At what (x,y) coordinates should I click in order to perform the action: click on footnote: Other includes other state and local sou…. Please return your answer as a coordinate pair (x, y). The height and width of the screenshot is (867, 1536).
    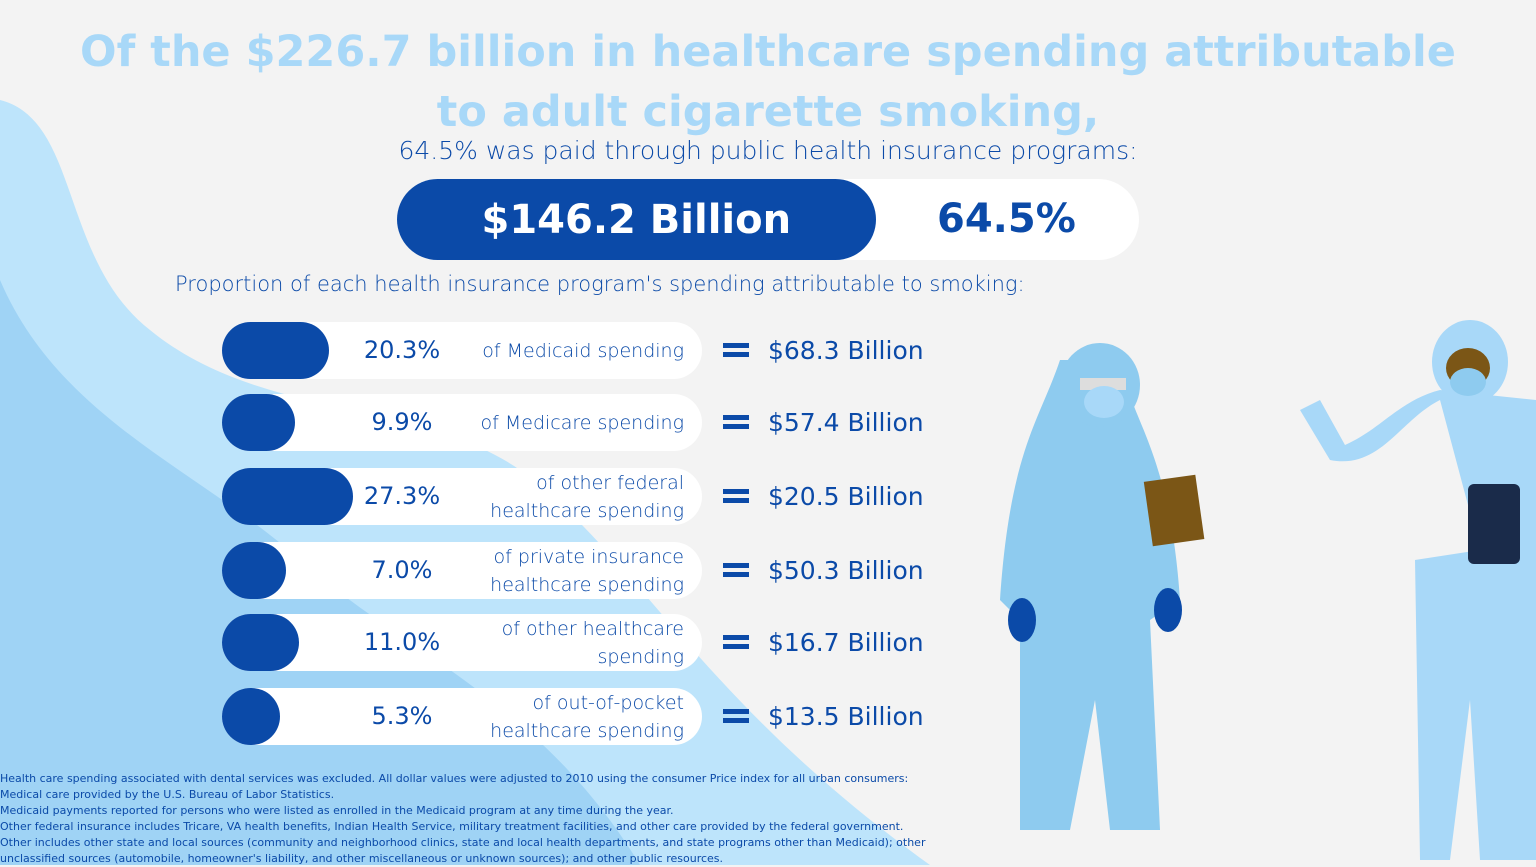
    Looking at the image, I should click on (463, 850).